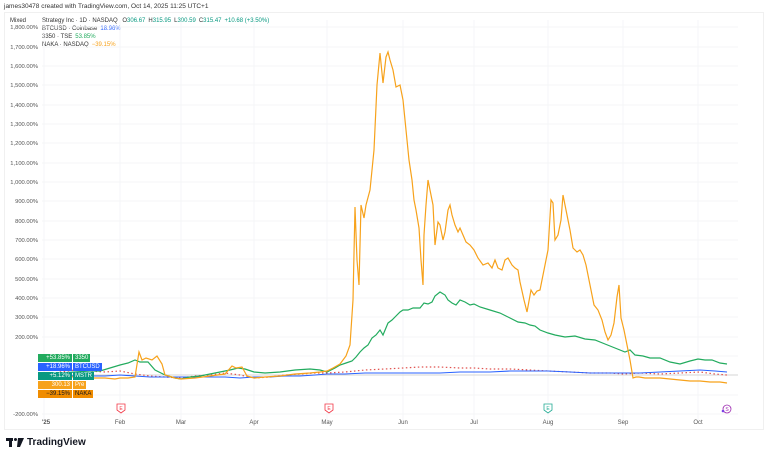 This screenshot has height=456, width=768. I want to click on split-event-oct: S, so click(726, 409).